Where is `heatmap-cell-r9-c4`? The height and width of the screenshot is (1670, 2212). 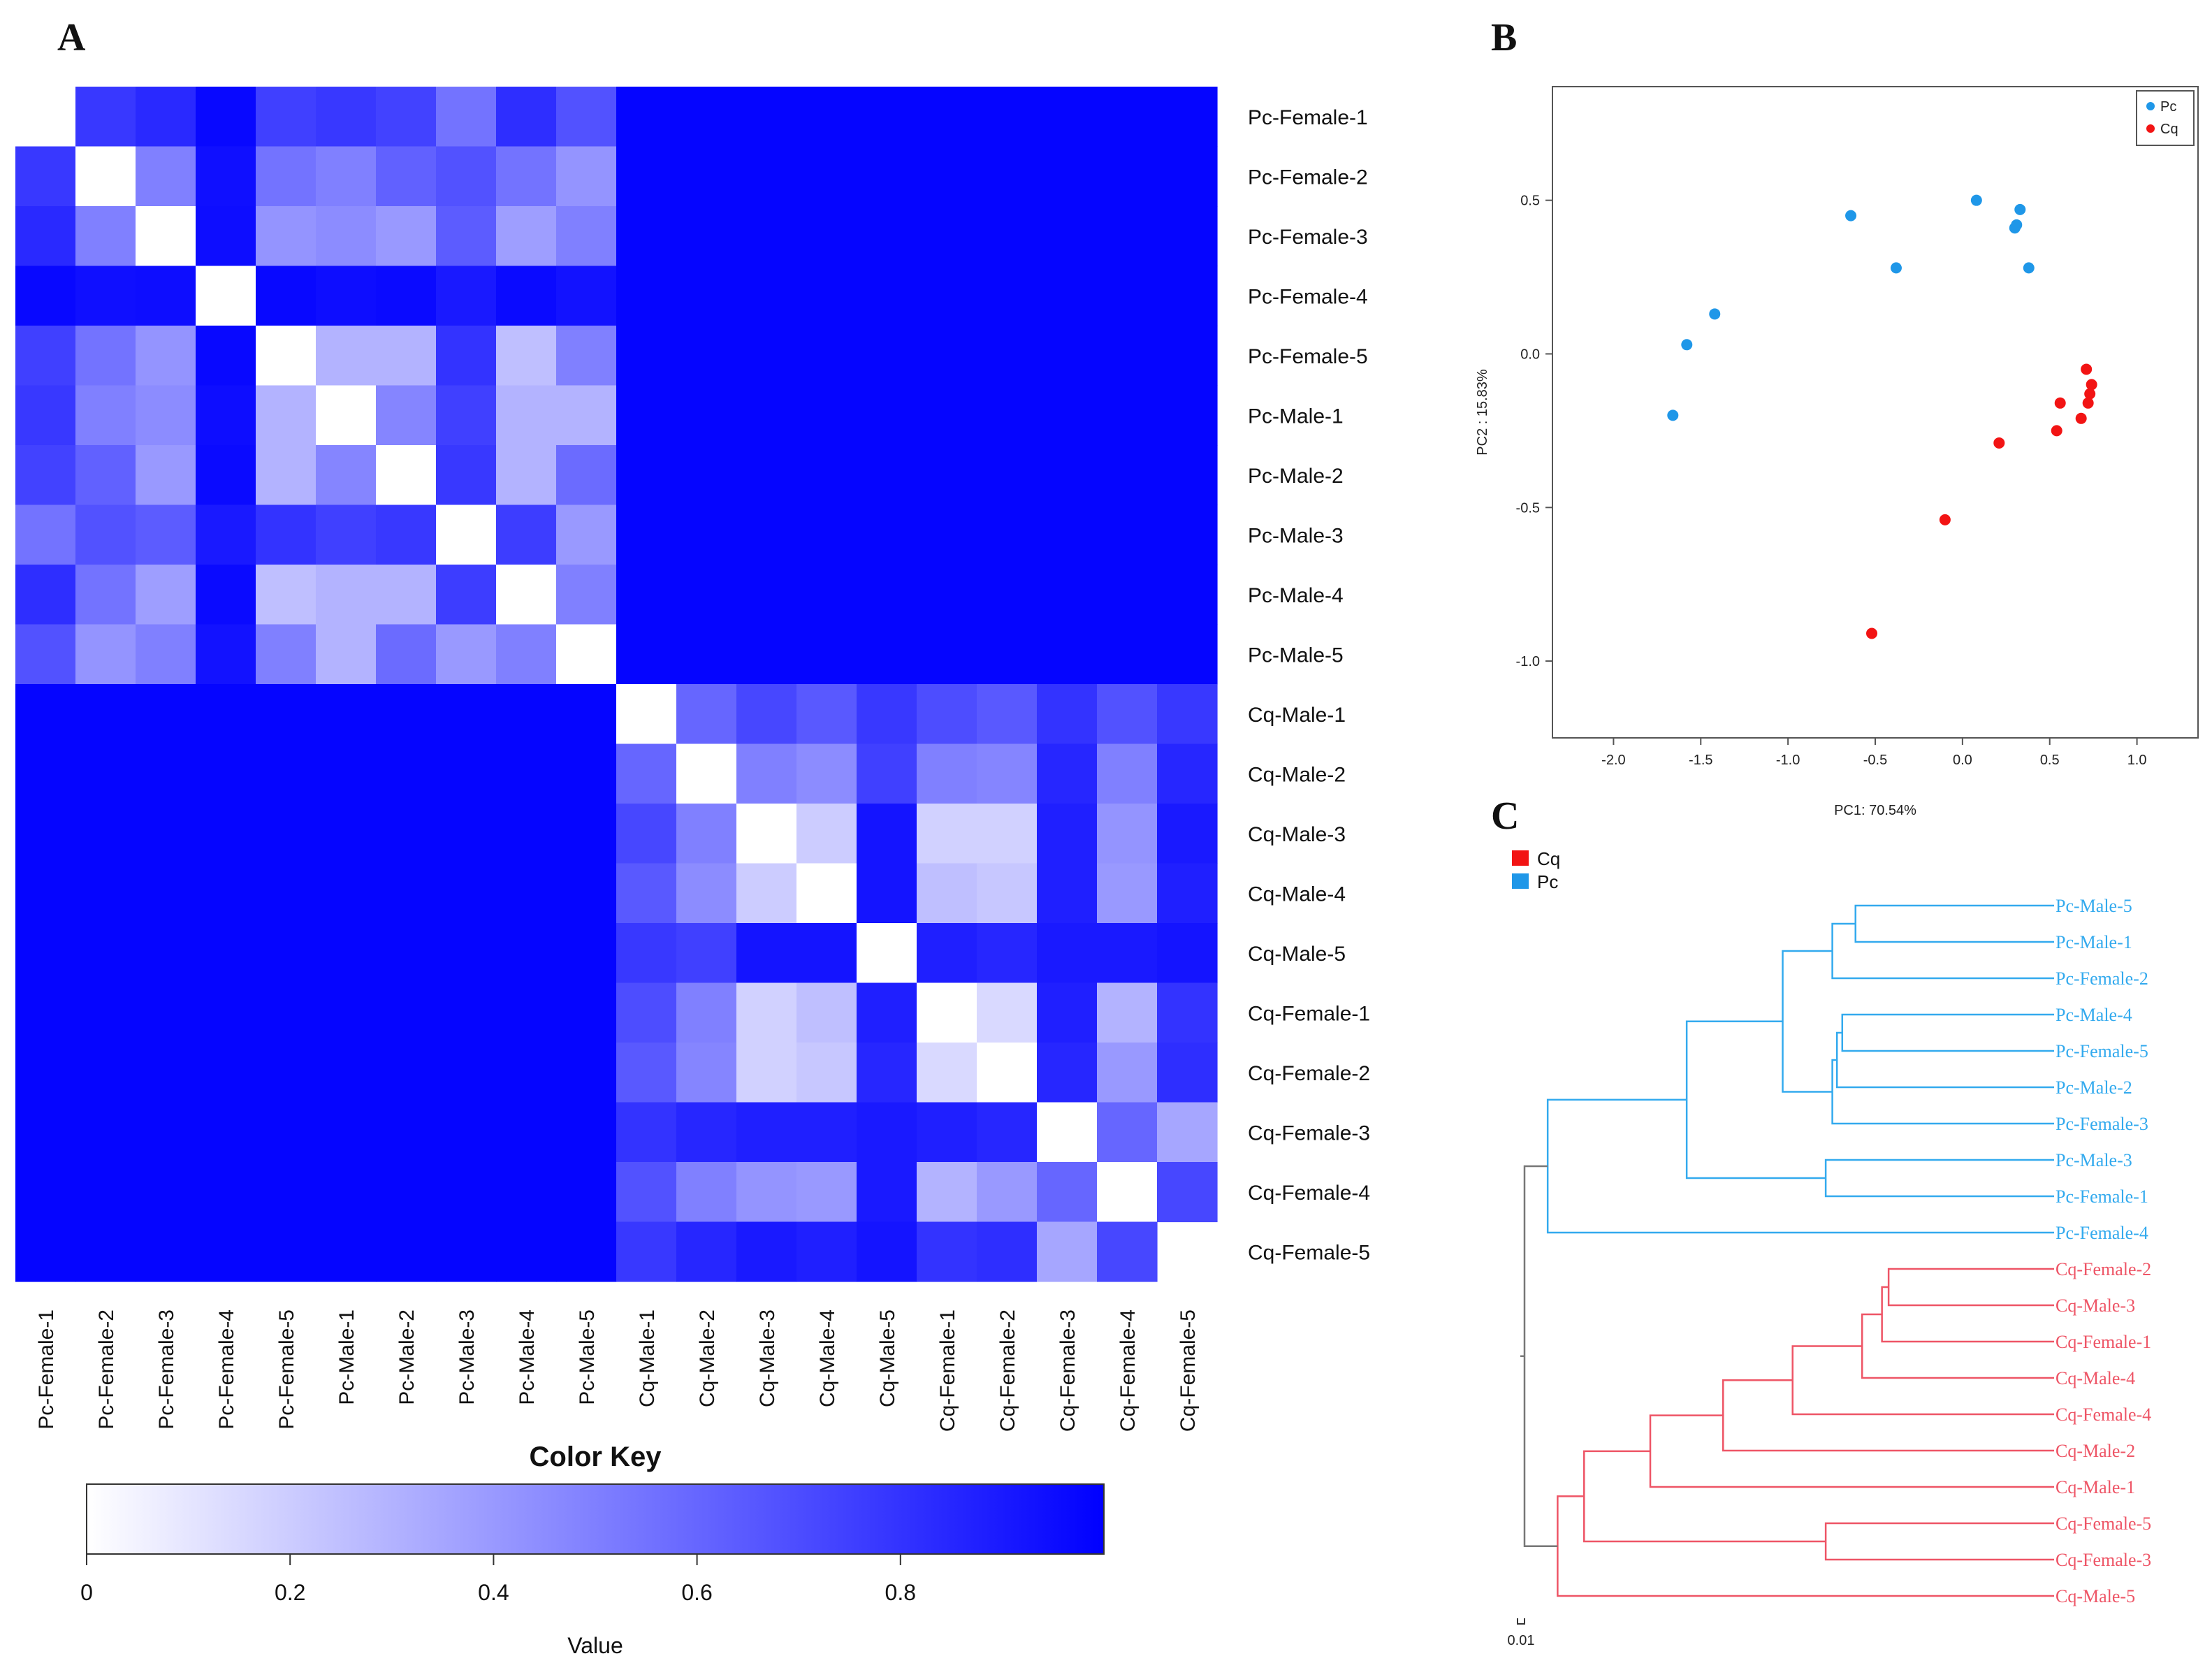
heatmap-cell-r9-c4 is located at coordinates (226, 595).